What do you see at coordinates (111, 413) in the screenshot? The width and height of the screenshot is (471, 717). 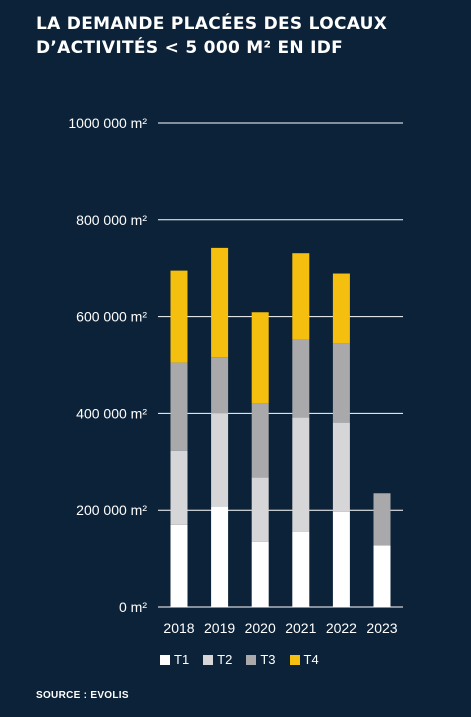 I see `y-tick-label: 400 000 m²` at bounding box center [111, 413].